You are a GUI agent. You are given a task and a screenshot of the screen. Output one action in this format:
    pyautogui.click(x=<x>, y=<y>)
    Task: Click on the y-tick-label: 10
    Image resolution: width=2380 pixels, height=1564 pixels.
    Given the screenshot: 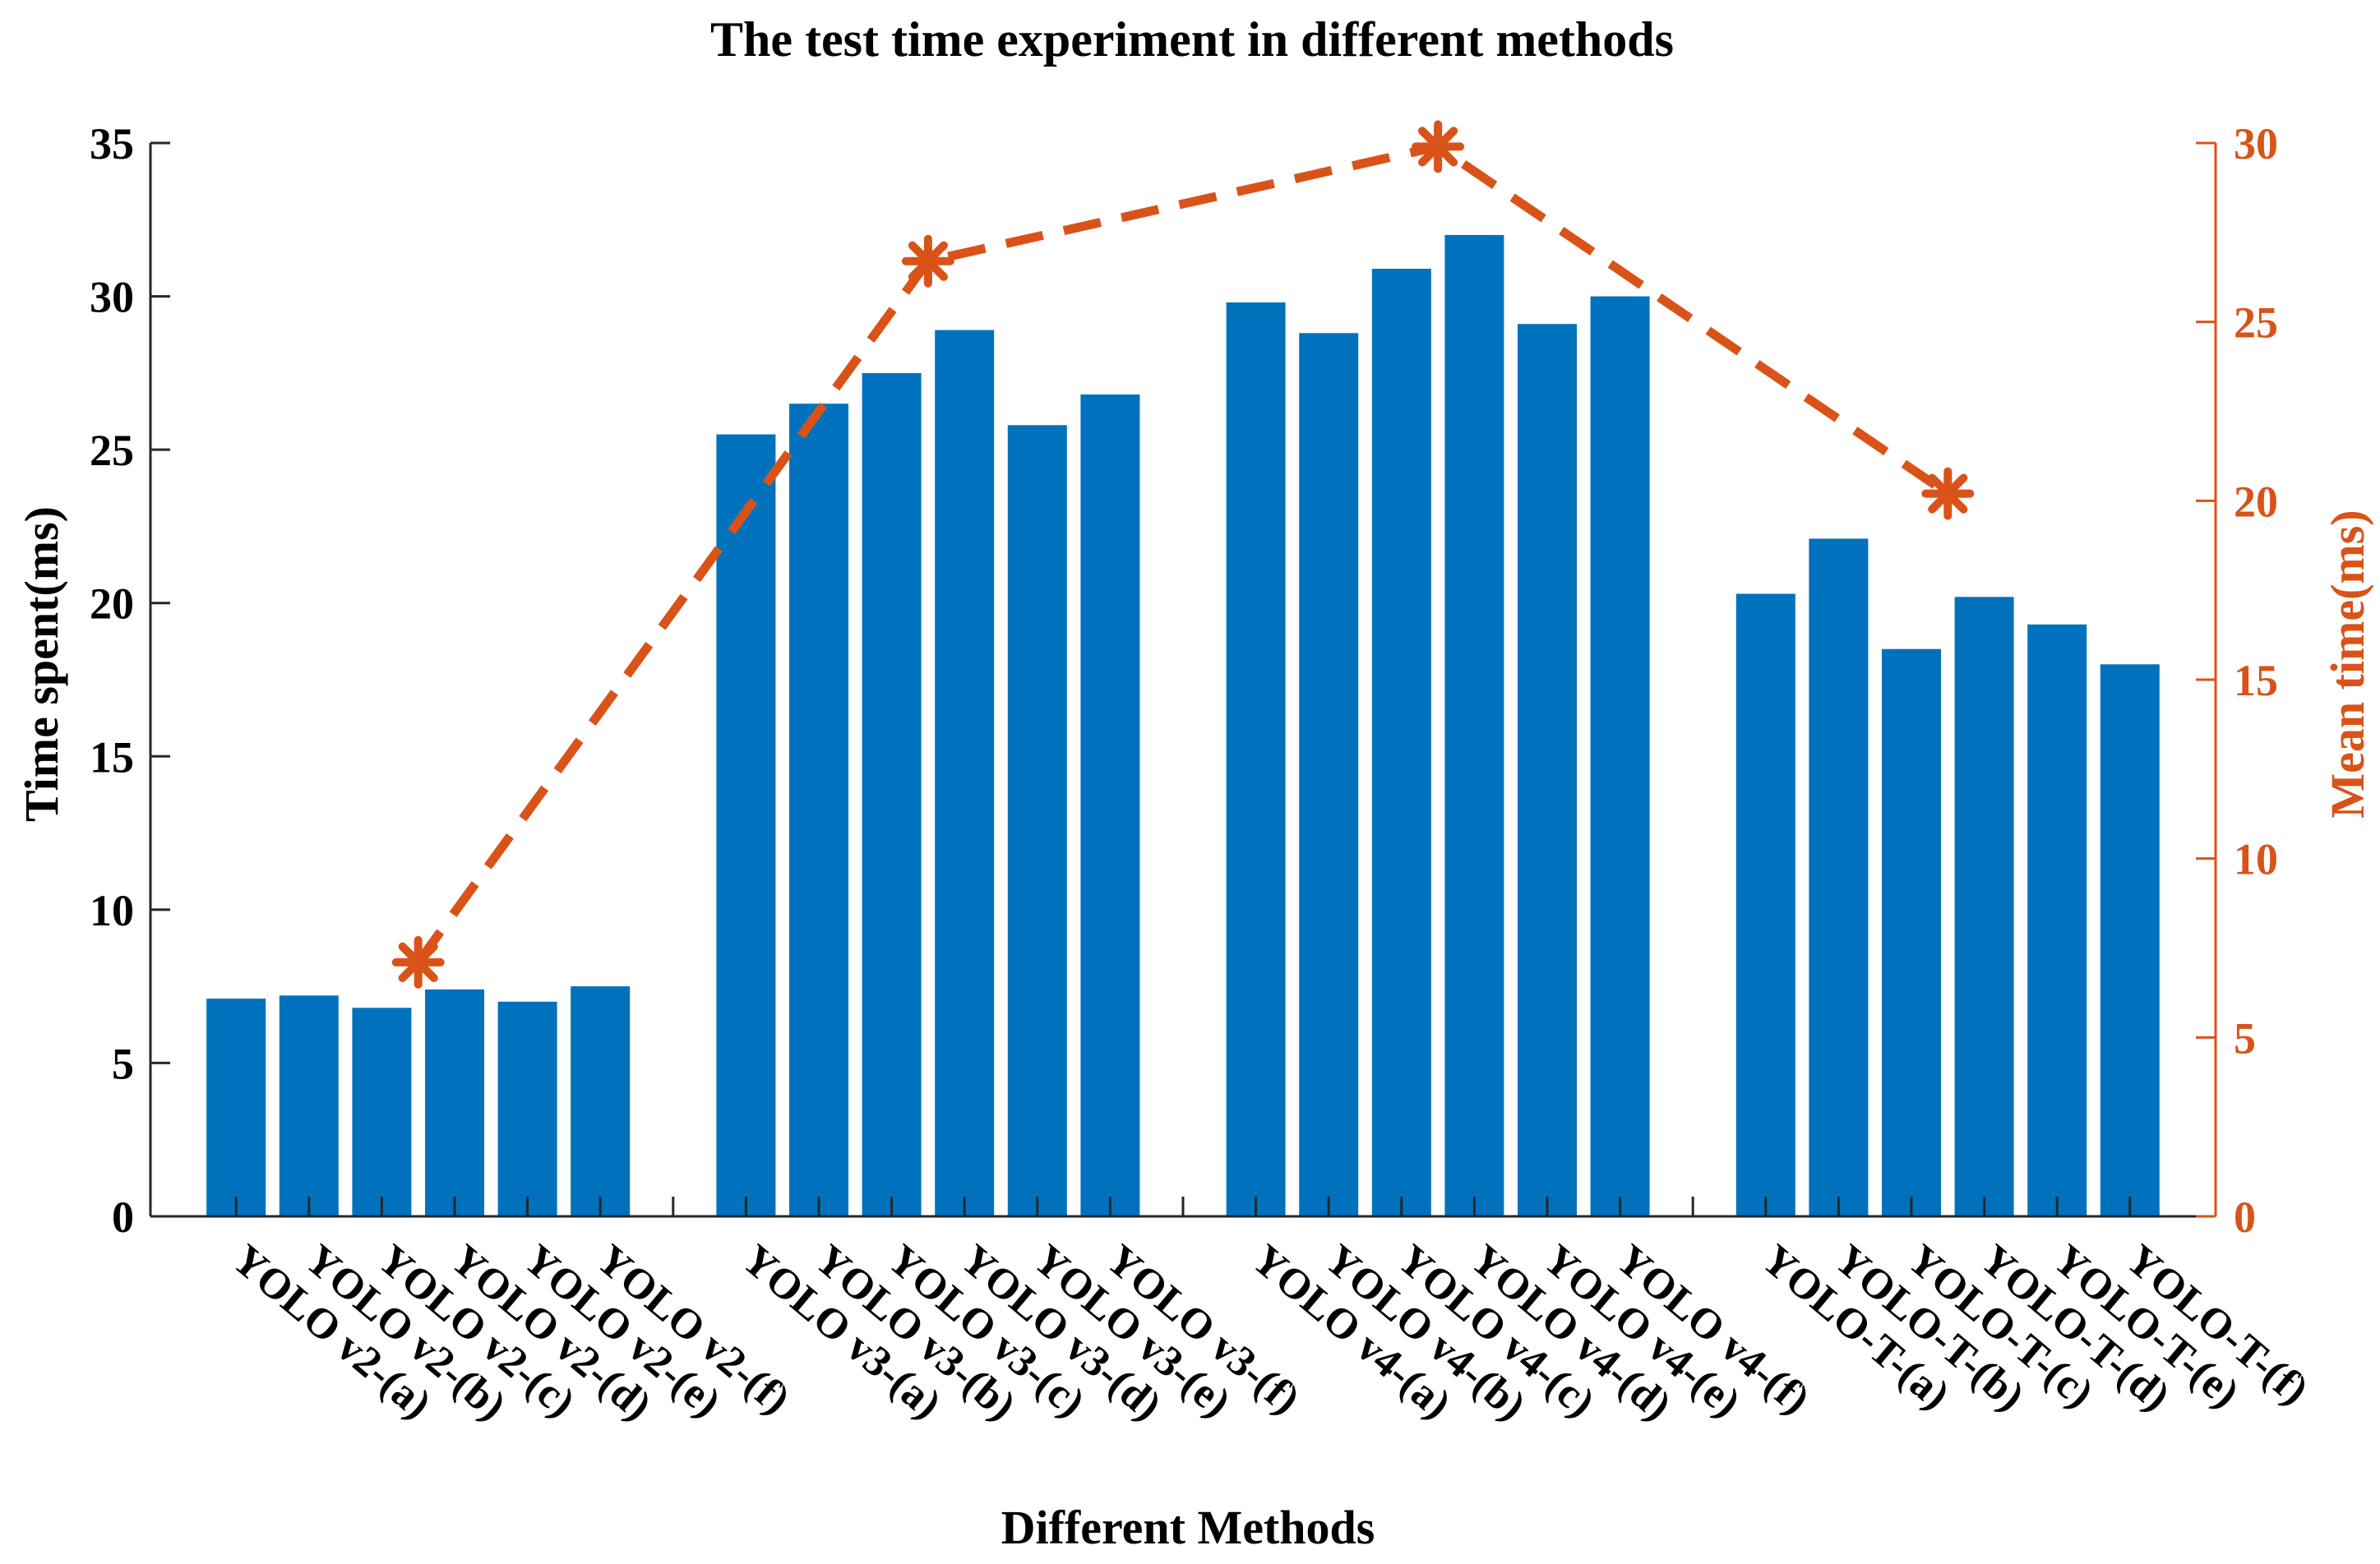 What is the action you would take?
    pyautogui.click(x=112, y=910)
    